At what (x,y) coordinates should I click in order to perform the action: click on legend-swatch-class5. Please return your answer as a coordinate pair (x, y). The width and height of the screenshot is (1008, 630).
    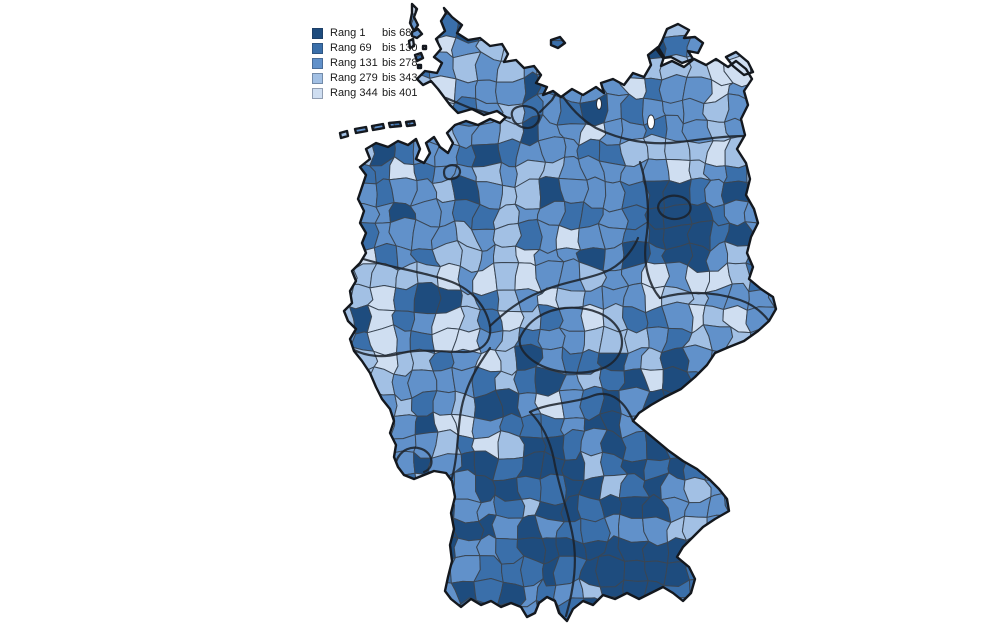
    Looking at the image, I should click on (317, 93).